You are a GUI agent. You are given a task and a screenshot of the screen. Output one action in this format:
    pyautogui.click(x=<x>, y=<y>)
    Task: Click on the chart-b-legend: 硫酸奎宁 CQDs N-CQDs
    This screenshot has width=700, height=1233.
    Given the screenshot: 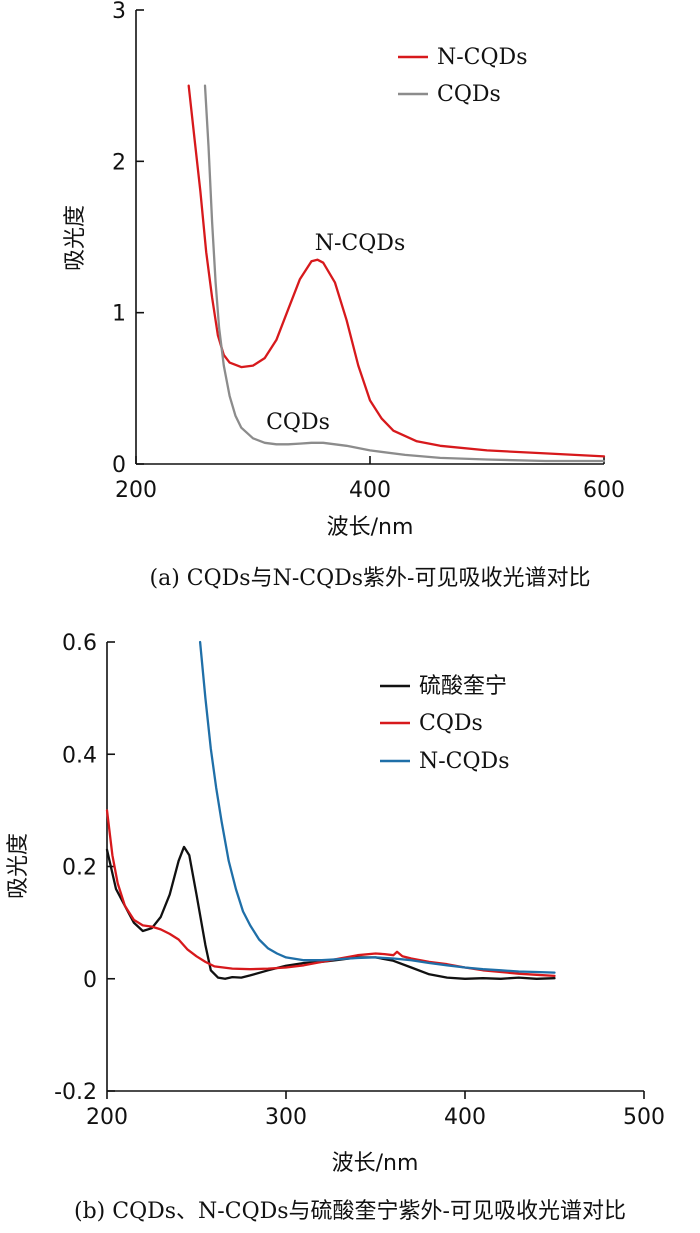 What is the action you would take?
    pyautogui.click(x=444, y=724)
    